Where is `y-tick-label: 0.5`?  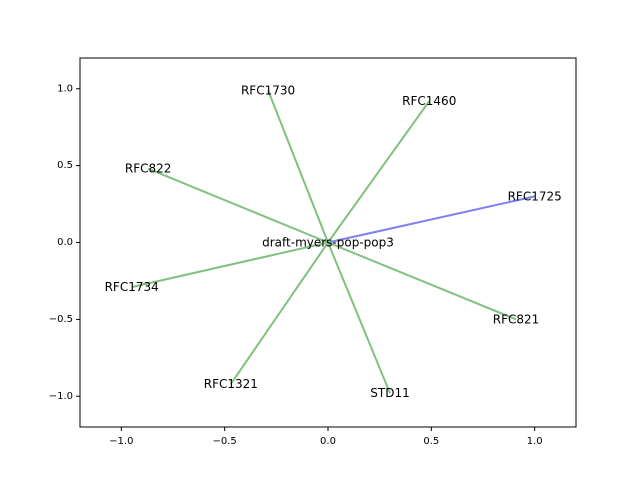
y-tick-label: 0.5 is located at coordinates (65, 165).